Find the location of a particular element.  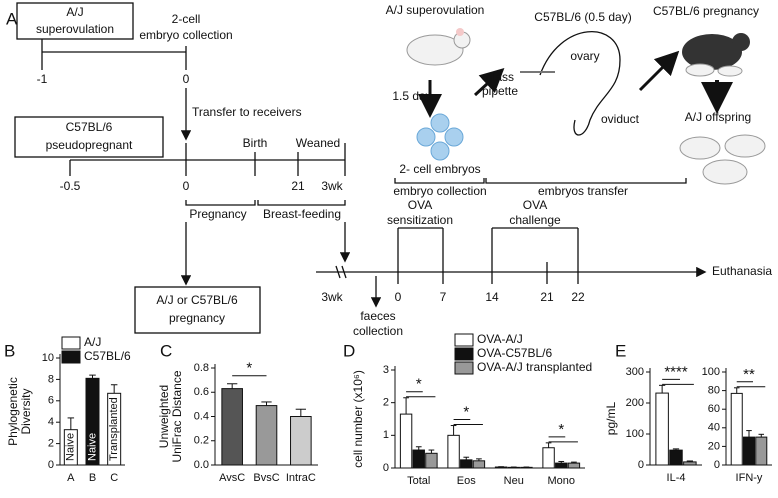

label: ovary is located at coordinates (584, 56).